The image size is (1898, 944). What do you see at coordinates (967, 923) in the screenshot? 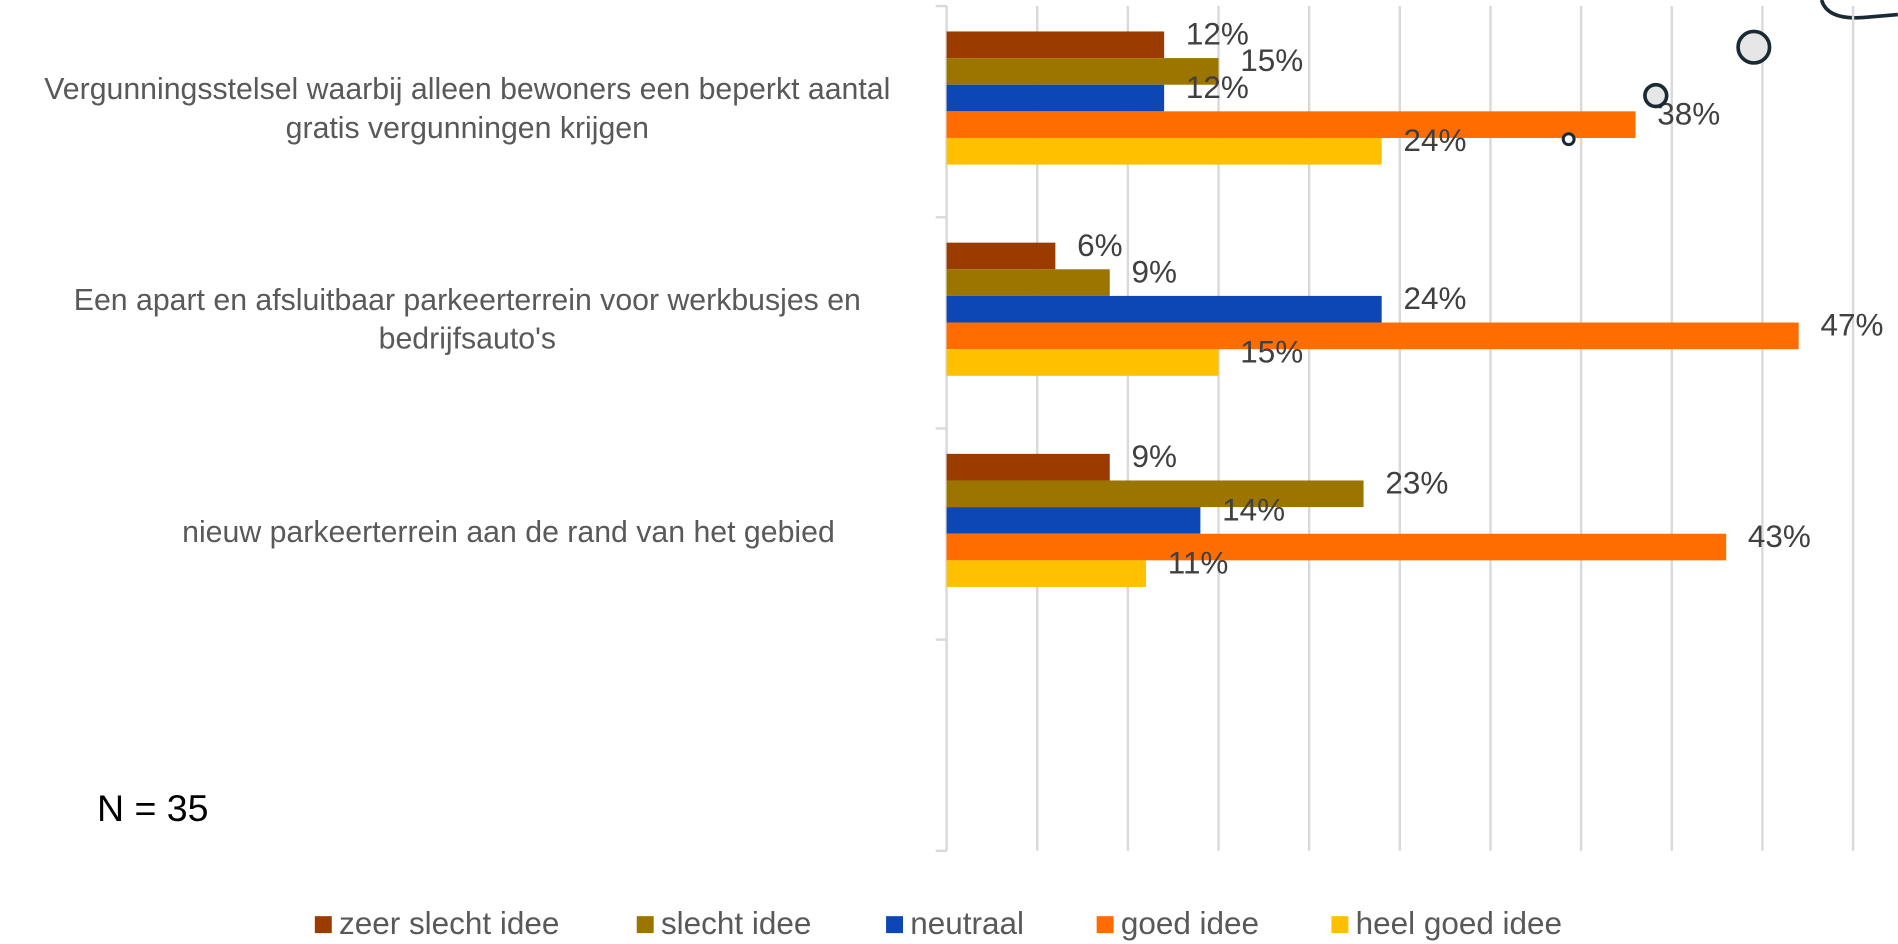
I see `legend-label: neutraal` at bounding box center [967, 923].